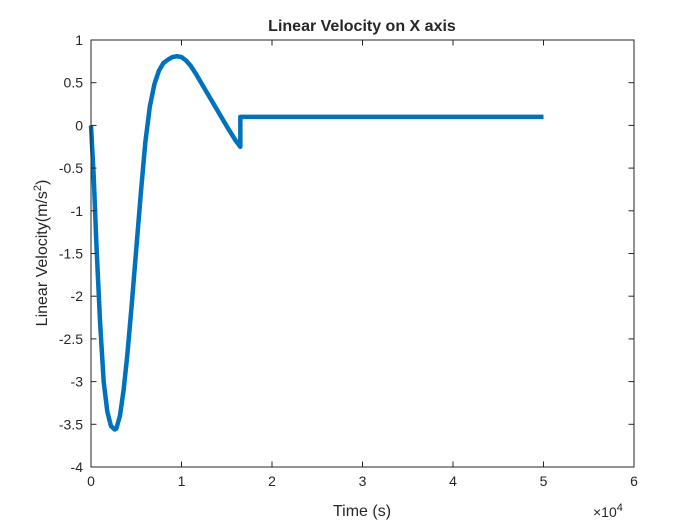  I want to click on y-axis-title: Linear Velocity(m/s2), so click(41, 253).